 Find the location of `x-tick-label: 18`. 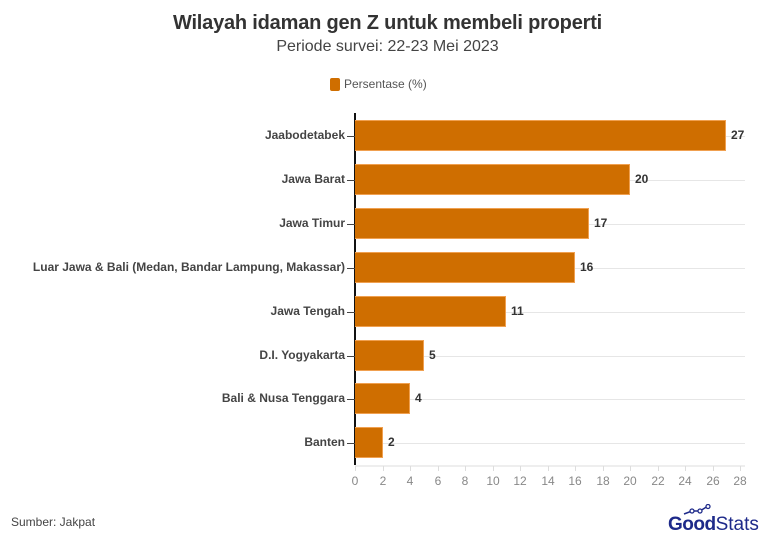

x-tick-label: 18 is located at coordinates (603, 481).